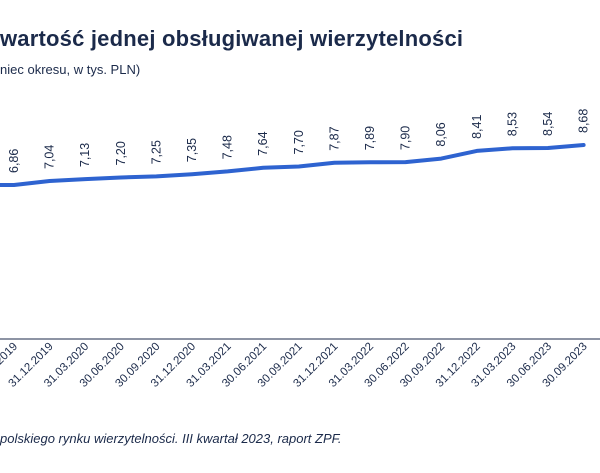  What do you see at coordinates (293, 165) in the screenshot?
I see `series-line` at bounding box center [293, 165].